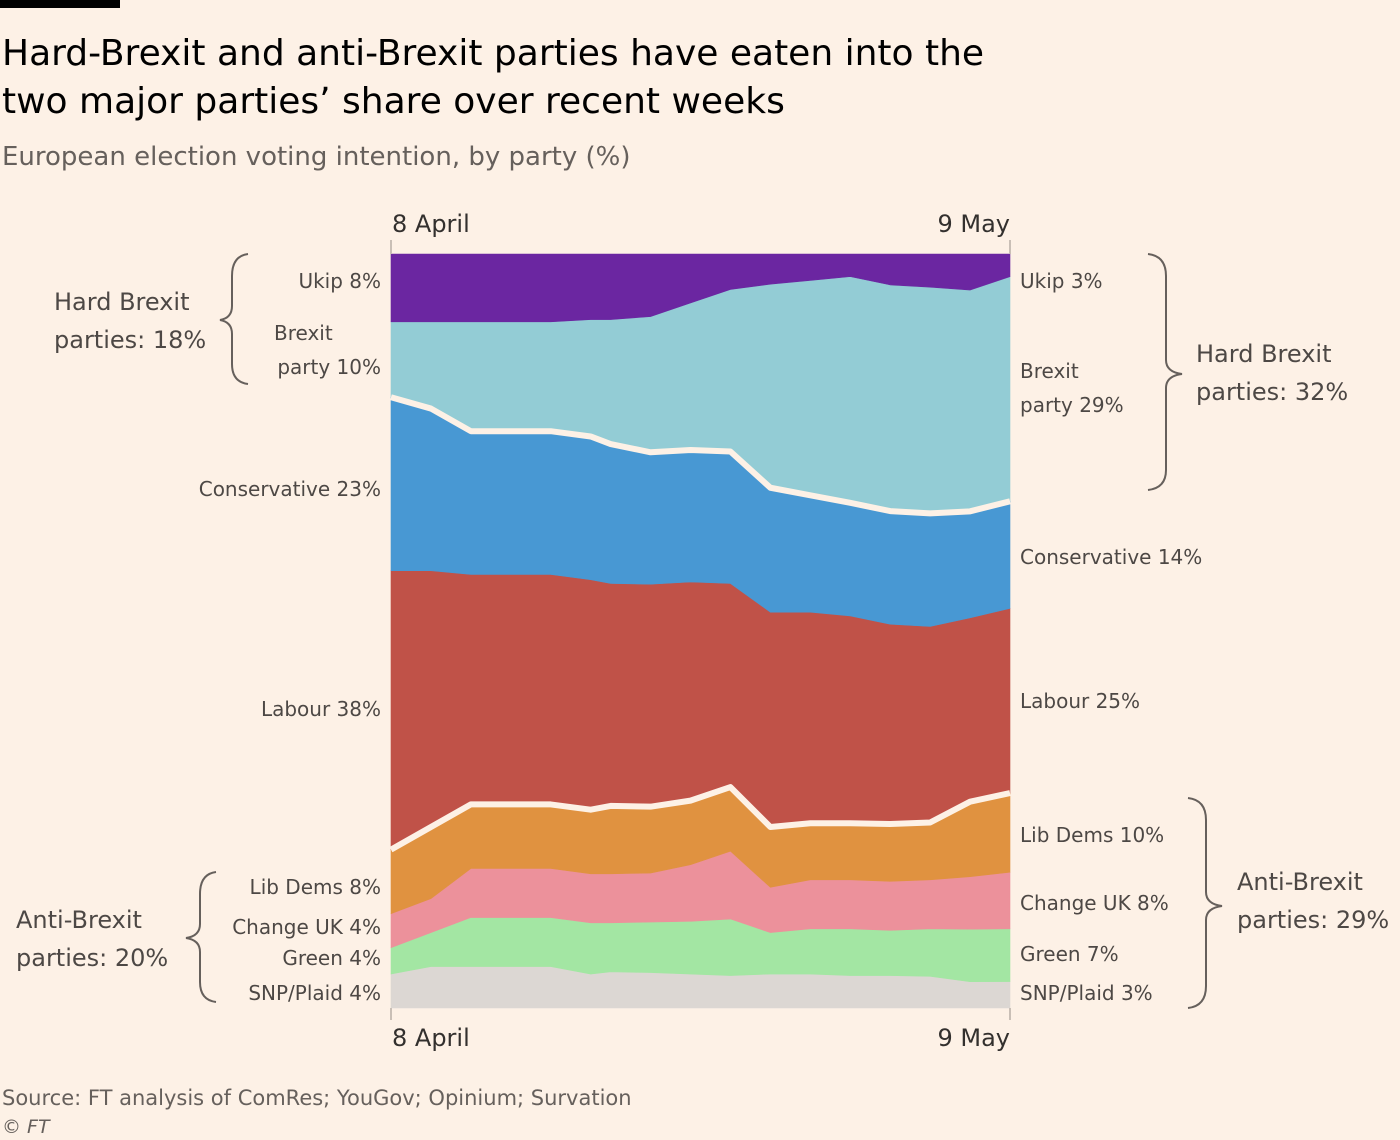 This screenshot has height=1140, width=1400. I want to click on group-left-hard-line1: Hard Brexit, so click(122, 302).